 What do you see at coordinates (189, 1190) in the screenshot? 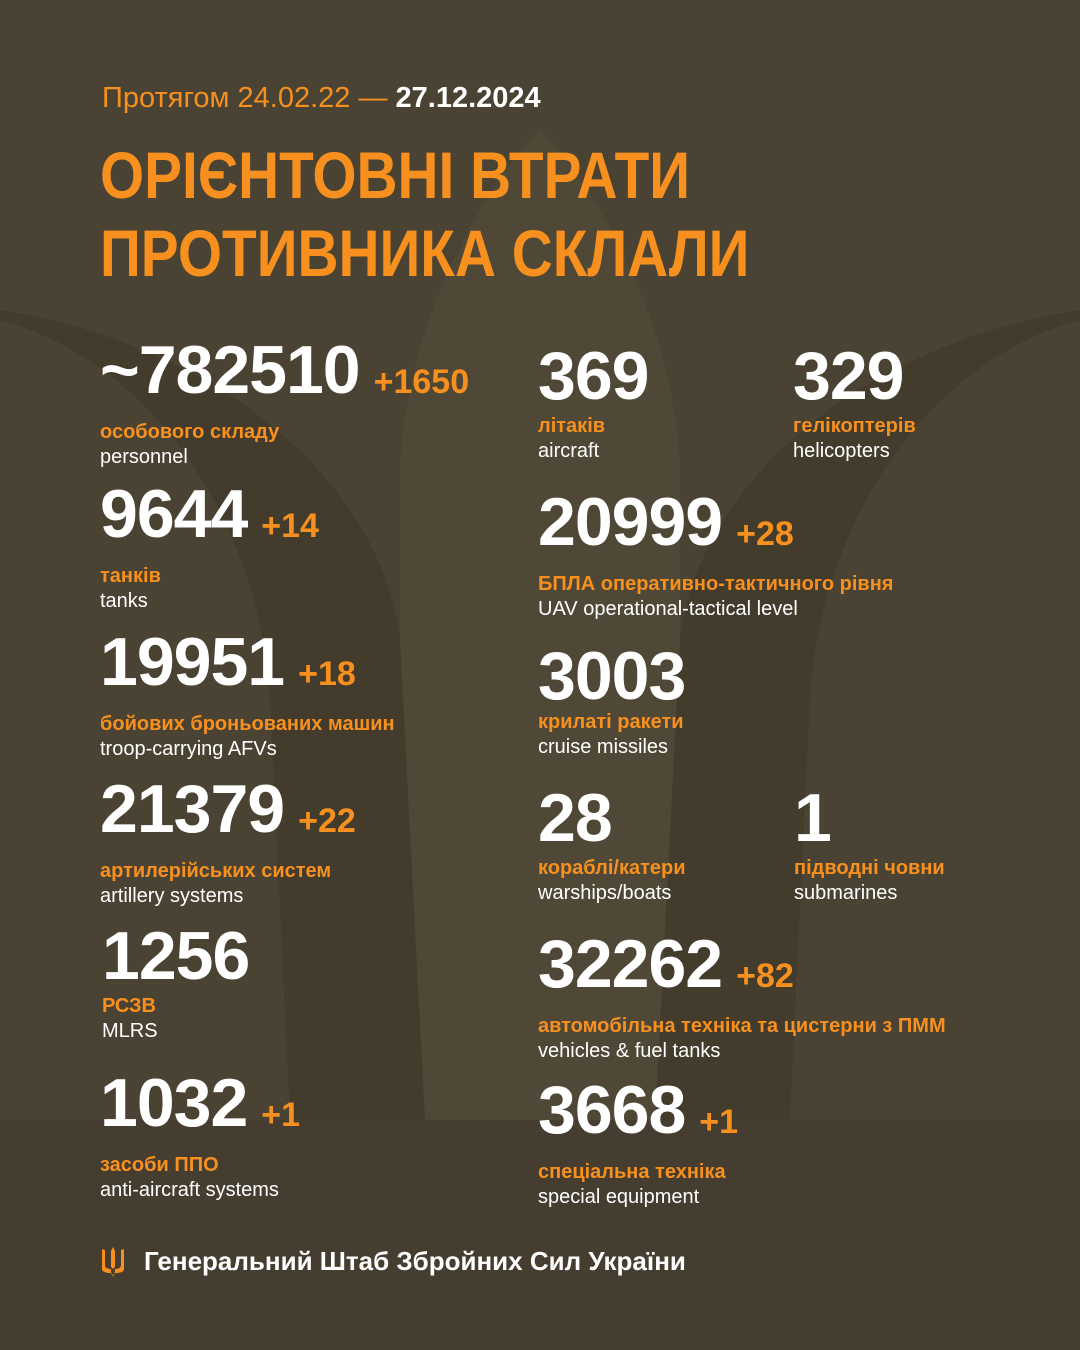
I see `stat-label-en: anti-aircraft systems` at bounding box center [189, 1190].